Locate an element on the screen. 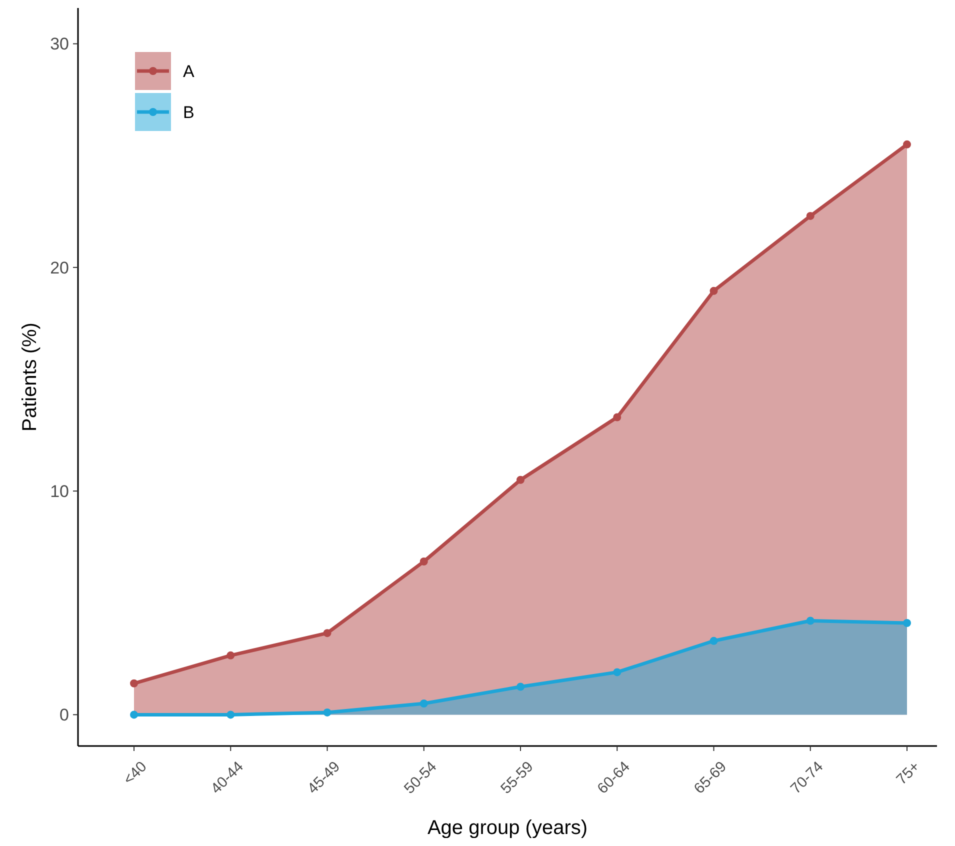  x-tick-label: 75+ is located at coordinates (908, 773).